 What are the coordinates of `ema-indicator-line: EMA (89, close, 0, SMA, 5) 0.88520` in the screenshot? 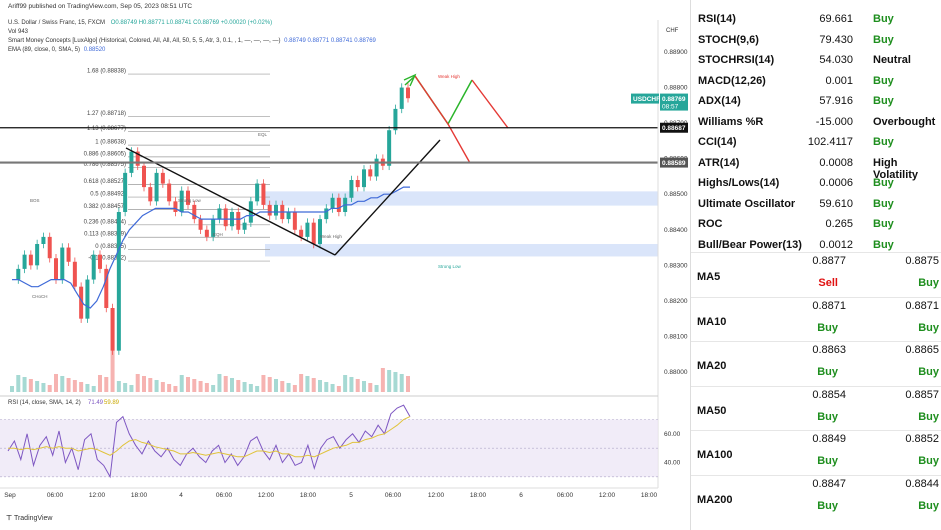 It's located at (56, 50).